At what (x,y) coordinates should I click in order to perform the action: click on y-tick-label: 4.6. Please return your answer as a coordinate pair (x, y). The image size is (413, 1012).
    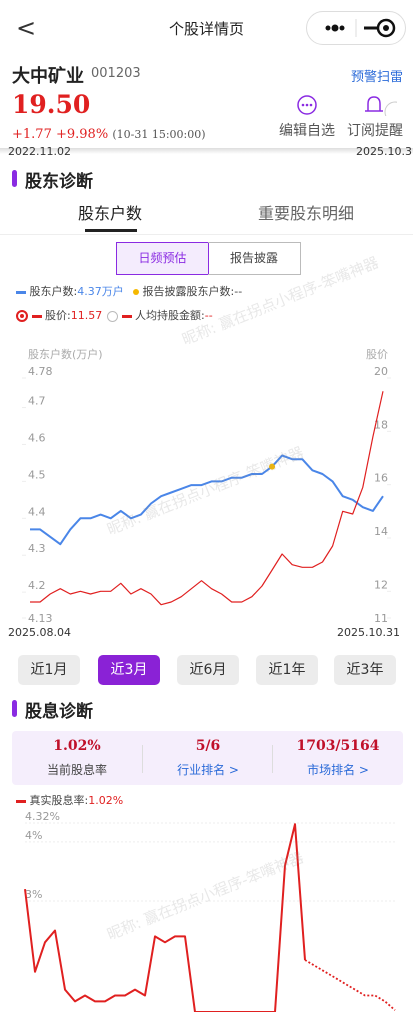
    Looking at the image, I should click on (37, 437).